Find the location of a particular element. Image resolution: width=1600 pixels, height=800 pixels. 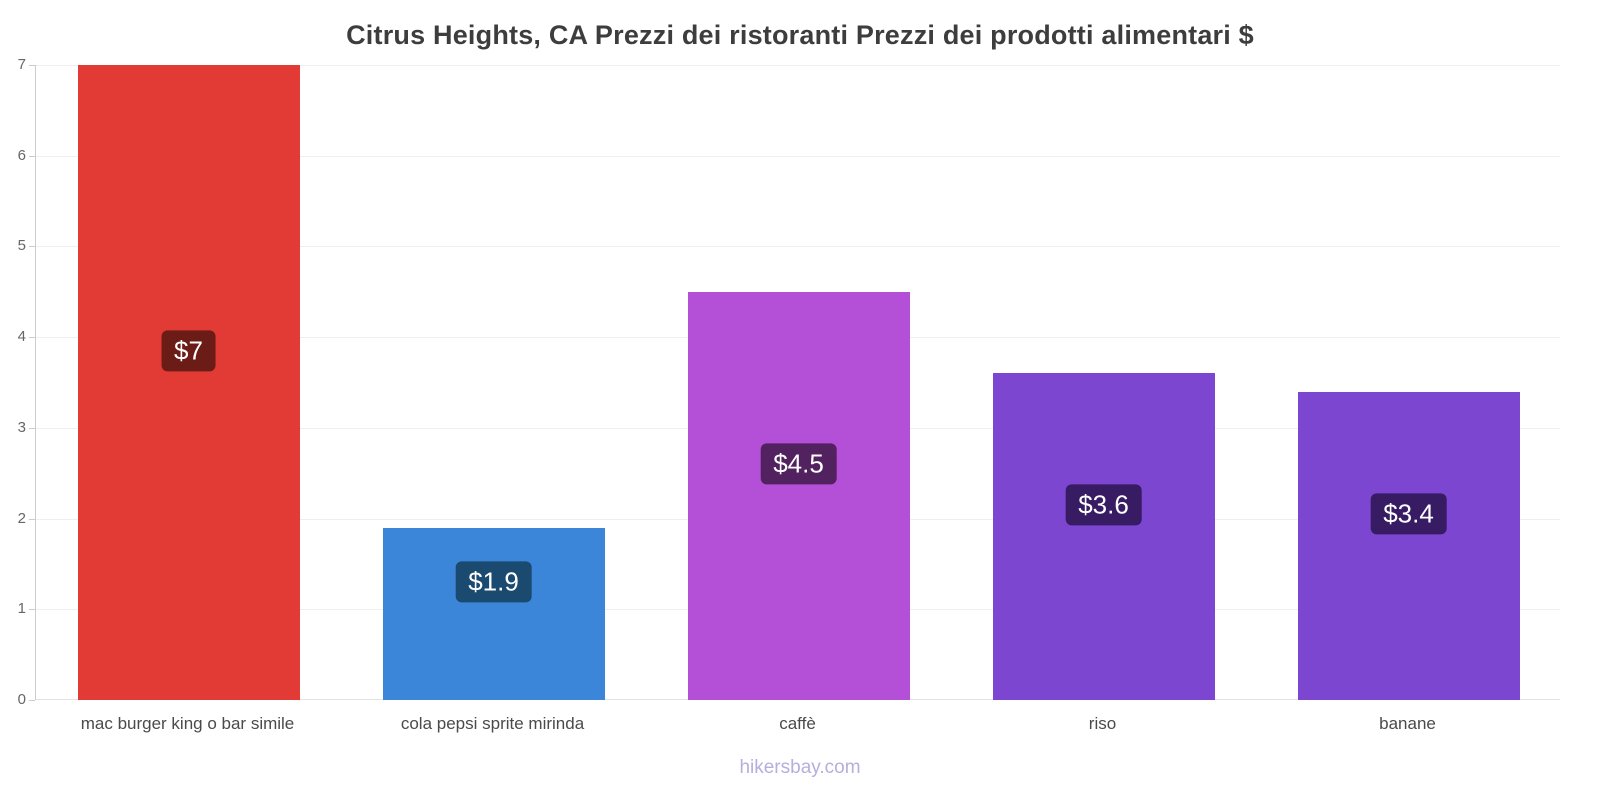

bar-mac-burger-king-o-bar-simile is located at coordinates (188, 382).